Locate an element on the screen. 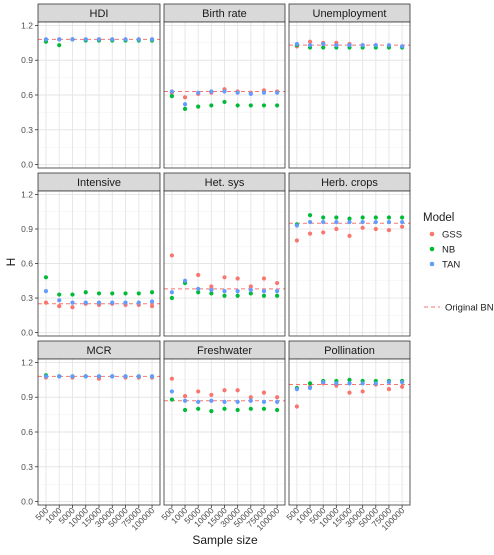 The image size is (494, 555). panel-title: Freshwater is located at coordinates (224, 351).